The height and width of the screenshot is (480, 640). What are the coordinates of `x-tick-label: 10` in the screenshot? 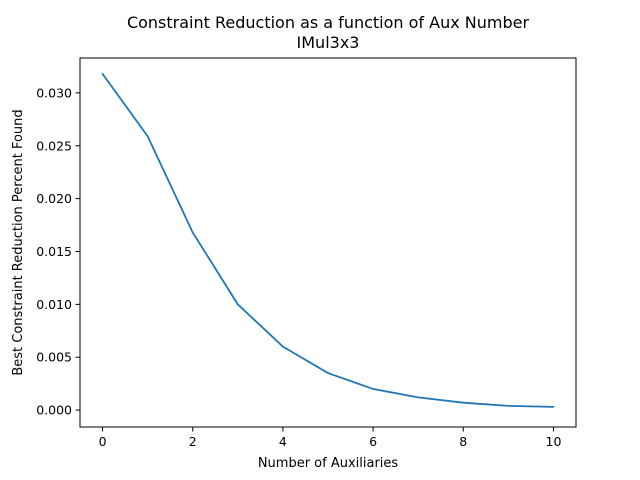 It's located at (554, 441).